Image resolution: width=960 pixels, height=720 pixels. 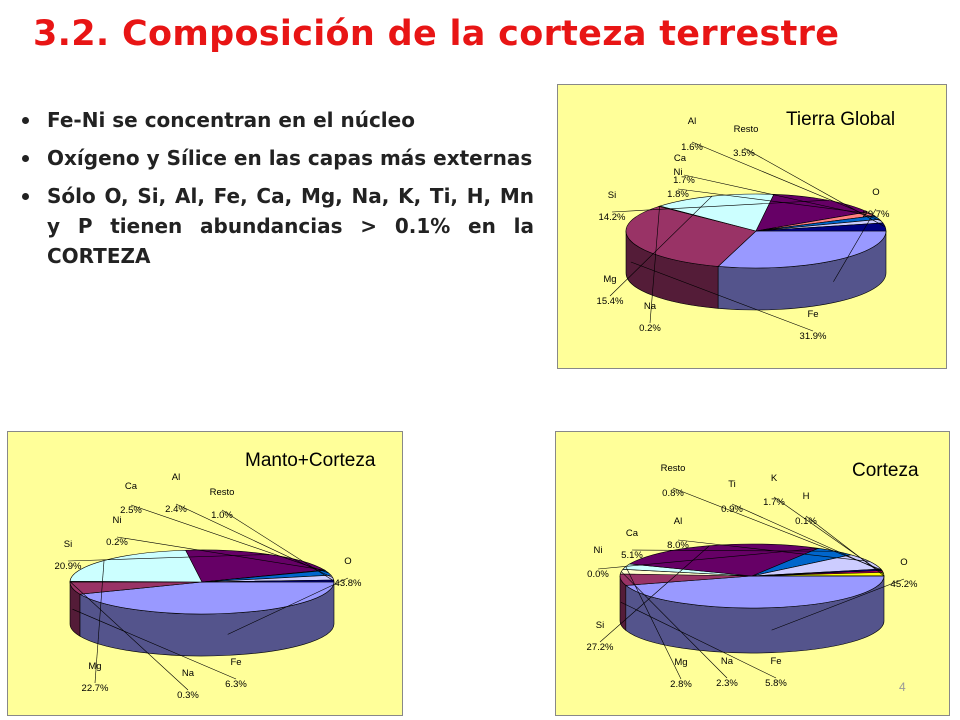 What do you see at coordinates (650, 328) in the screenshot?
I see `slice-value-na: 0.2%` at bounding box center [650, 328].